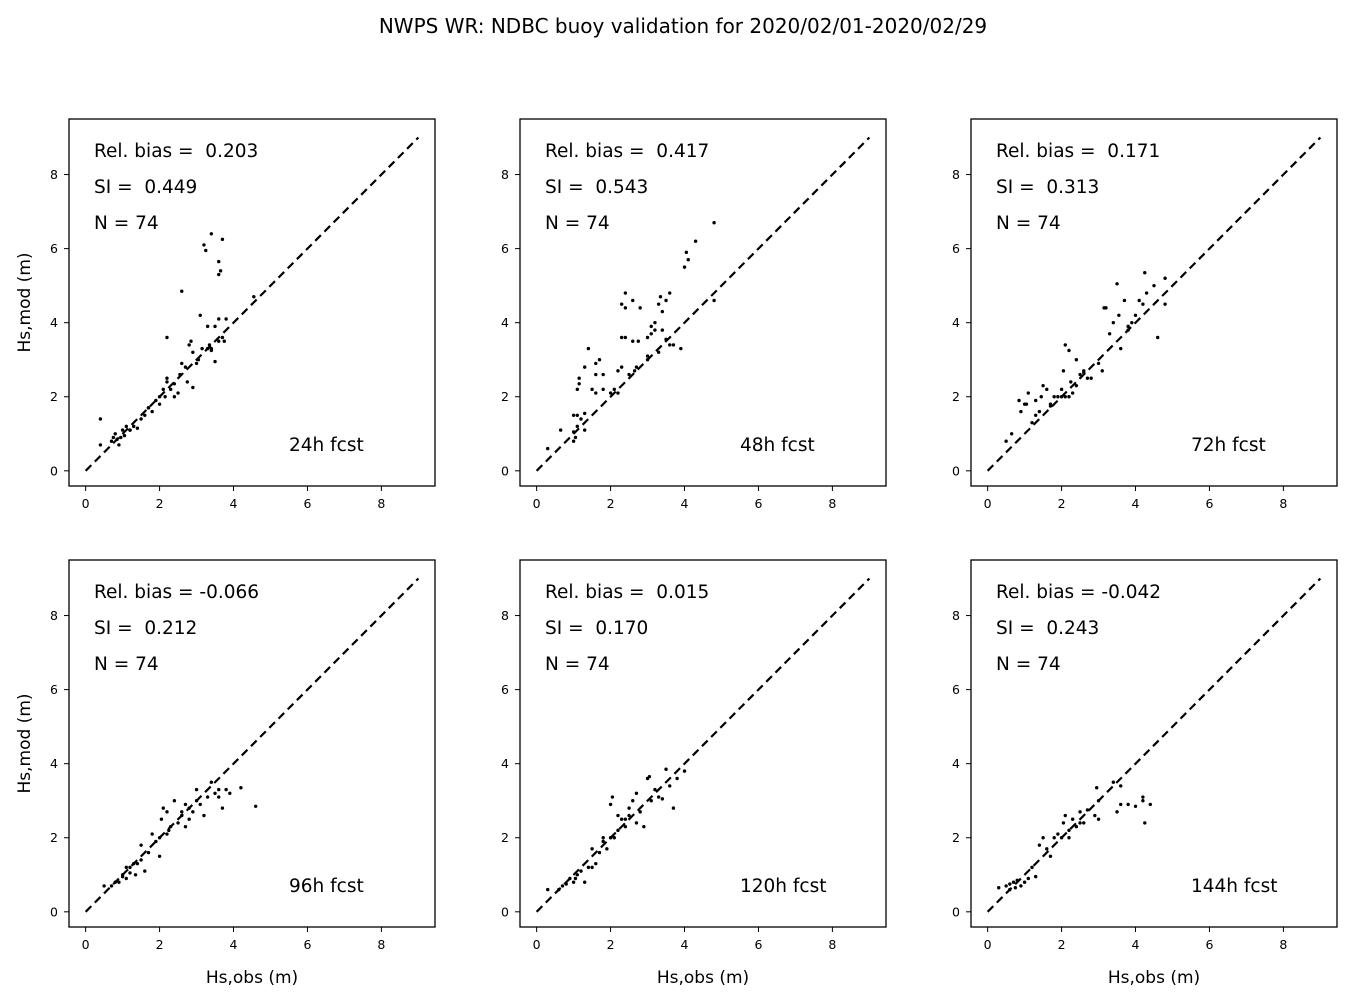 Image resolution: width=1357 pixels, height=1008 pixels. I want to click on x-tick-label: 2, so click(1062, 503).